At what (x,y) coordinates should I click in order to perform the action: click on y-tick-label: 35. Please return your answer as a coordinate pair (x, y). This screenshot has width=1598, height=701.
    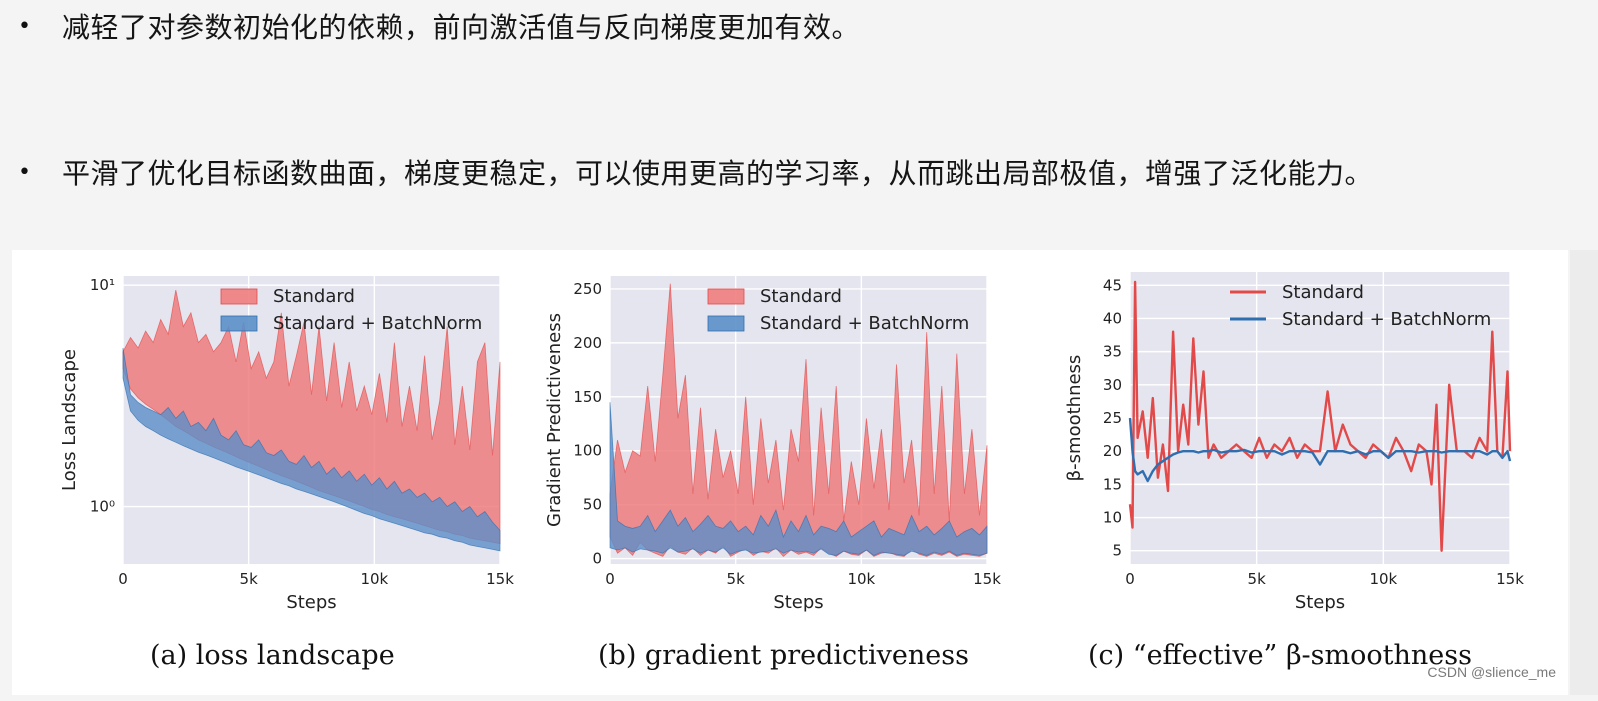
    Looking at the image, I should click on (1112, 352).